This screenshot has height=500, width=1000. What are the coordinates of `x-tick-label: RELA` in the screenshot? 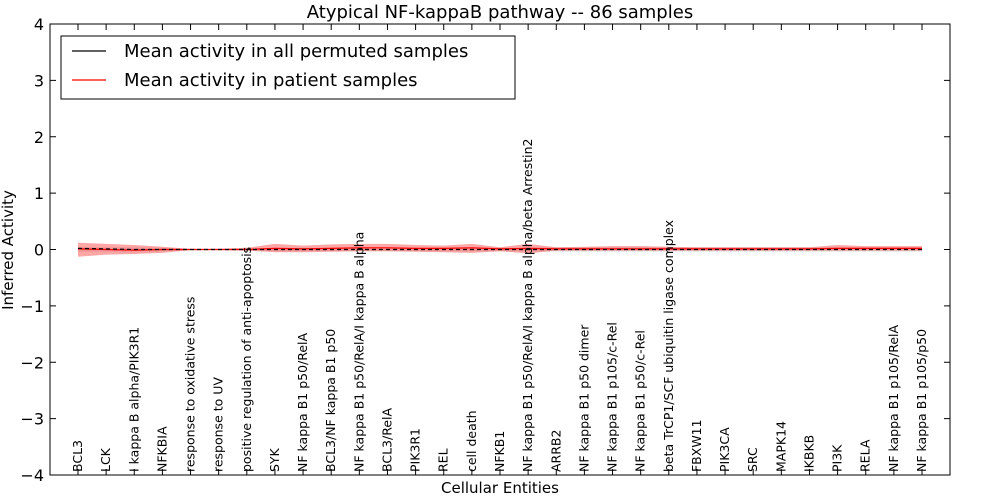 It's located at (865, 455).